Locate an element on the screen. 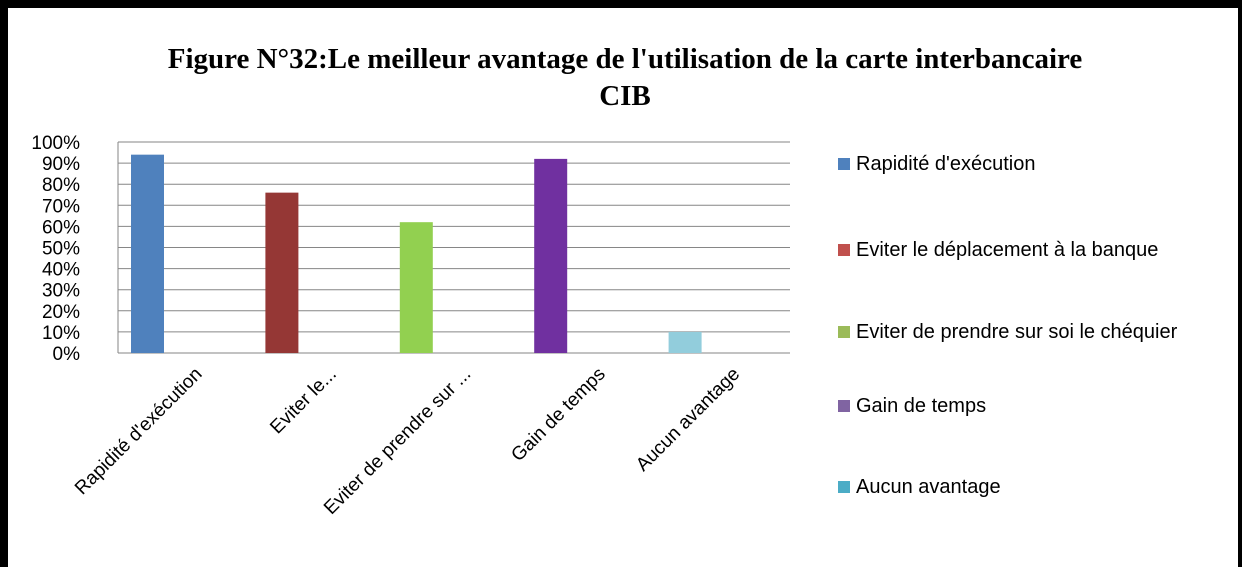  legend-item: Rapidité d'exécution is located at coordinates (937, 164).